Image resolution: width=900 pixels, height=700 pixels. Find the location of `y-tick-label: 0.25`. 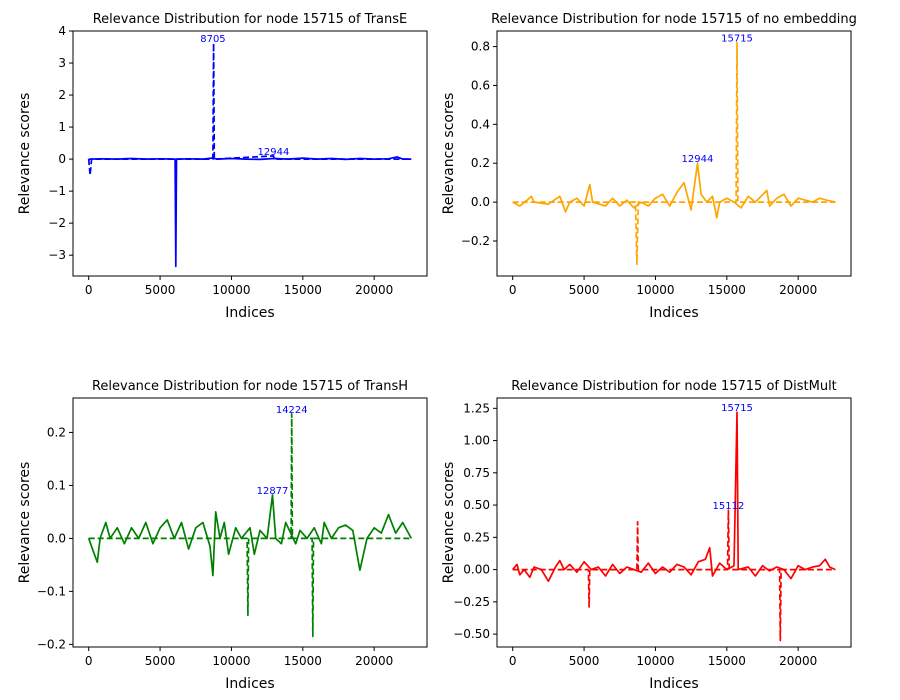

y-tick-label: 0.25 is located at coordinates (476, 537).